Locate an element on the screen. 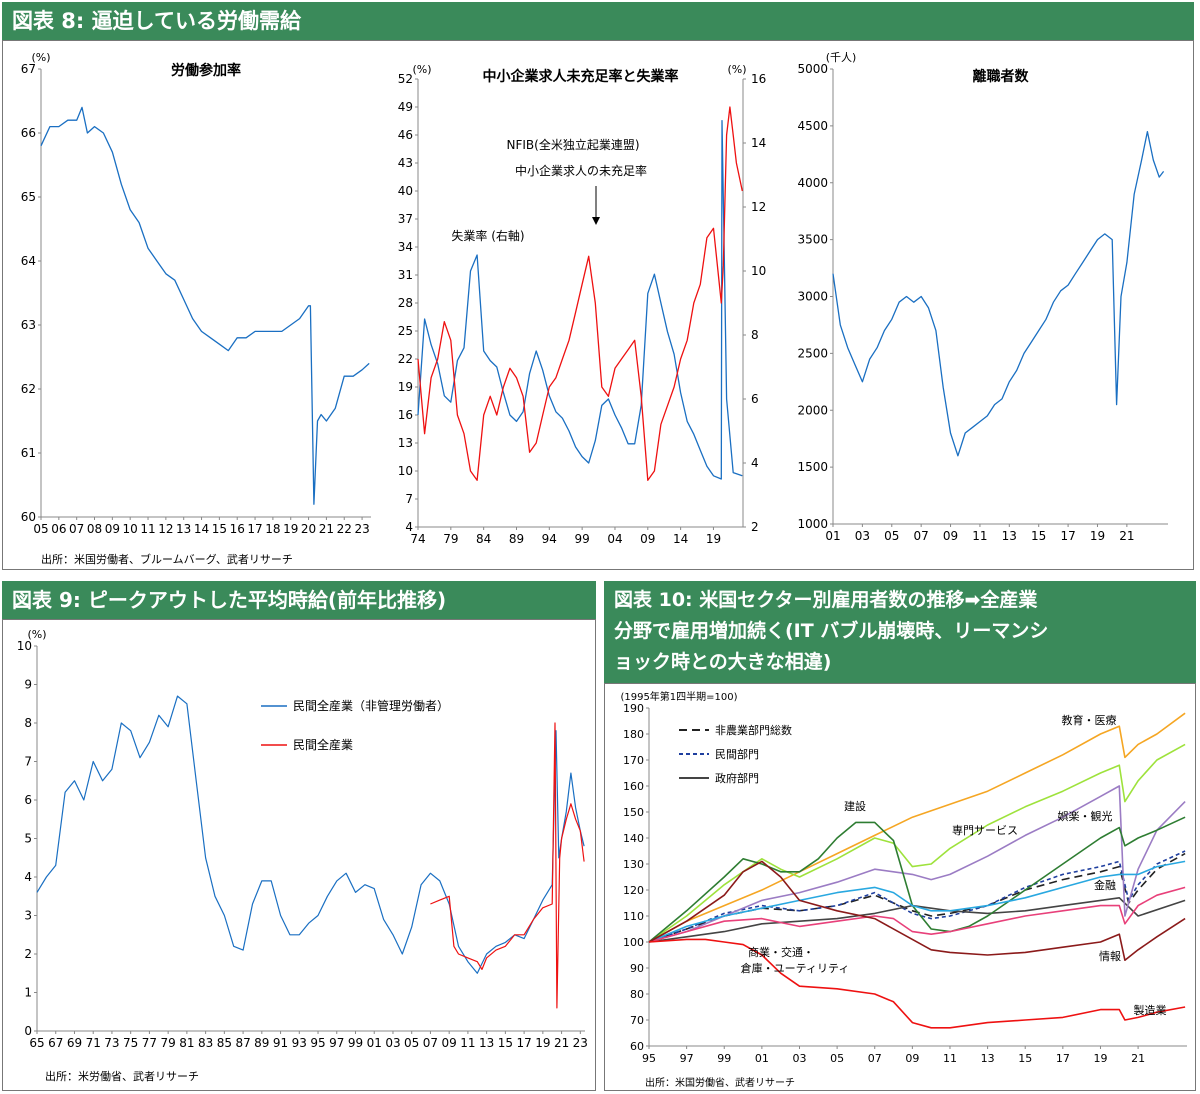 This screenshot has height=1094, width=1200. y-tick-label: 40 is located at coordinates (405, 191).